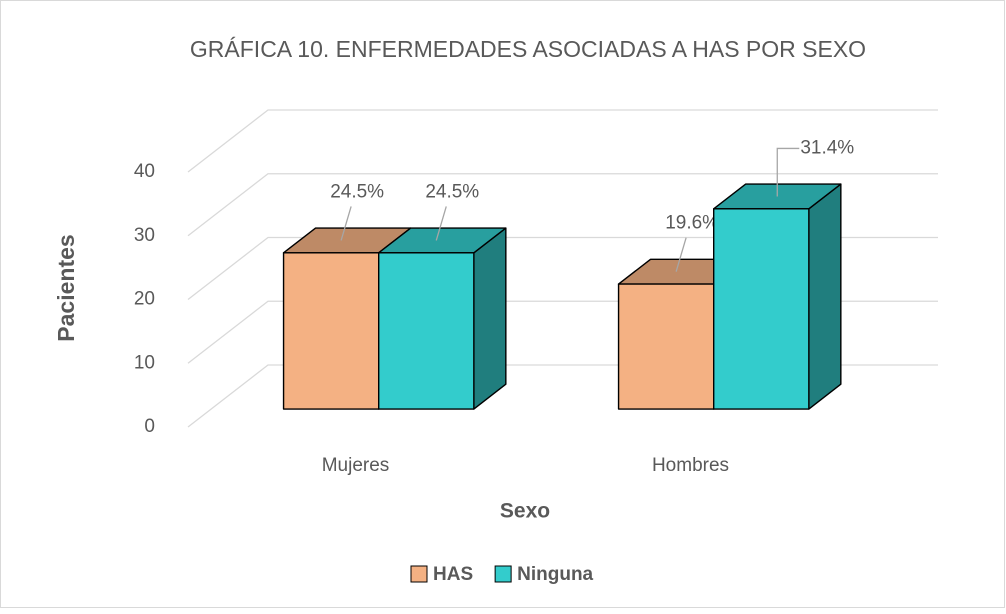 This screenshot has width=1006, height=614. Describe the element at coordinates (827, 147) in the screenshot. I see `data-label: 31.4%` at that location.